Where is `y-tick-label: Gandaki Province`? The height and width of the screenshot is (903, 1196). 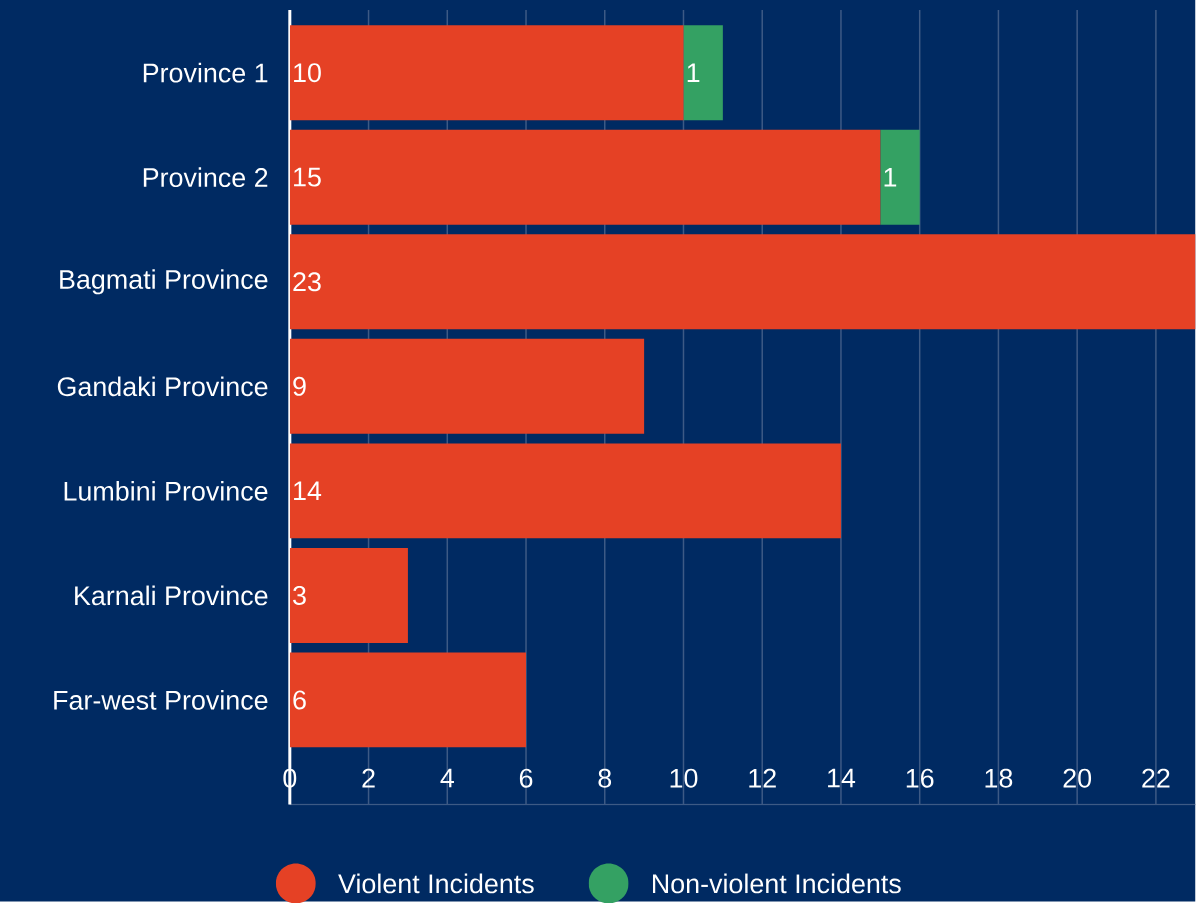
y-tick-label: Gandaki Province is located at coordinates (162, 386).